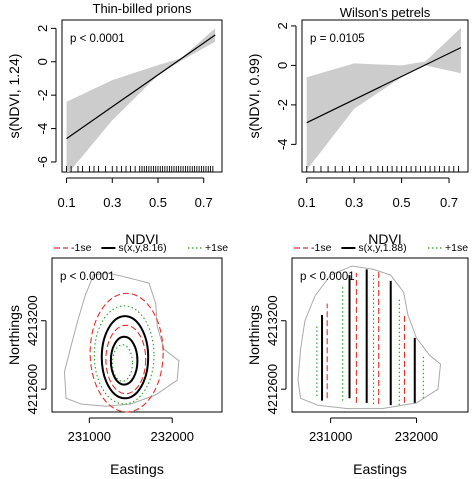 Image resolution: width=474 pixels, height=479 pixels. Describe the element at coordinates (456, 248) in the screenshot. I see `panel-4-legend-label-2: +1se` at that location.